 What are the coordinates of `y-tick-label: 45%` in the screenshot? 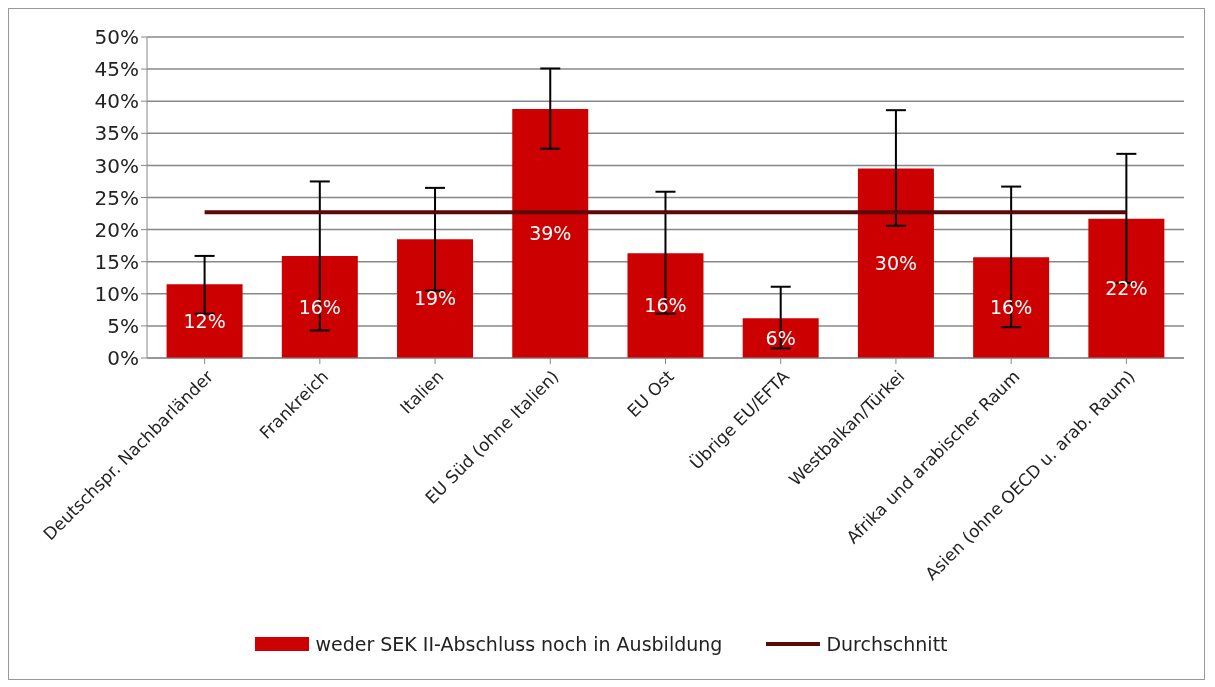 It's located at (116, 69).